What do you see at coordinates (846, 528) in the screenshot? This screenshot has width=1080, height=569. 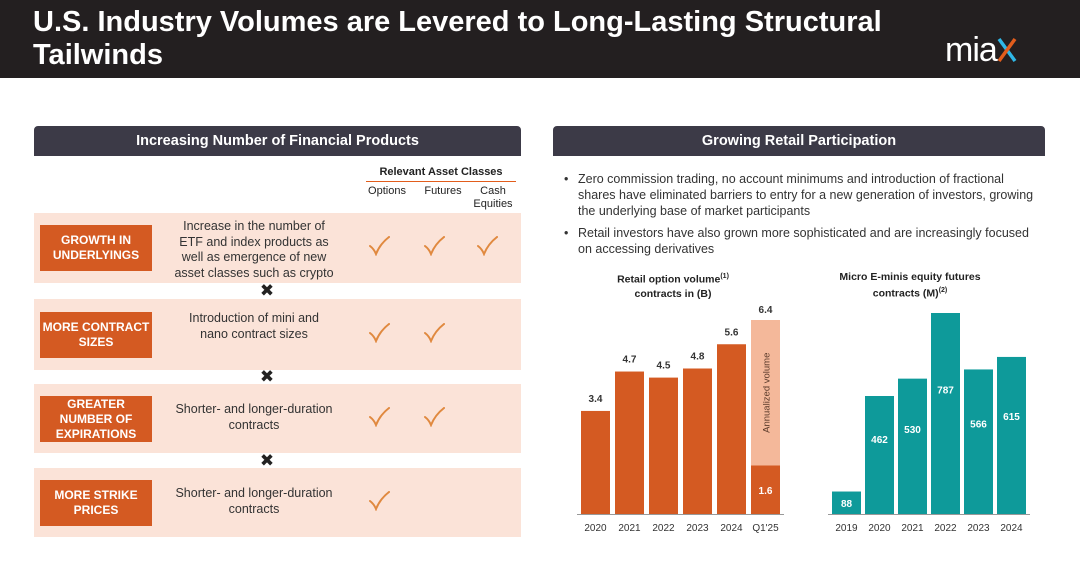 I see `category-tick-label: 2019` at bounding box center [846, 528].